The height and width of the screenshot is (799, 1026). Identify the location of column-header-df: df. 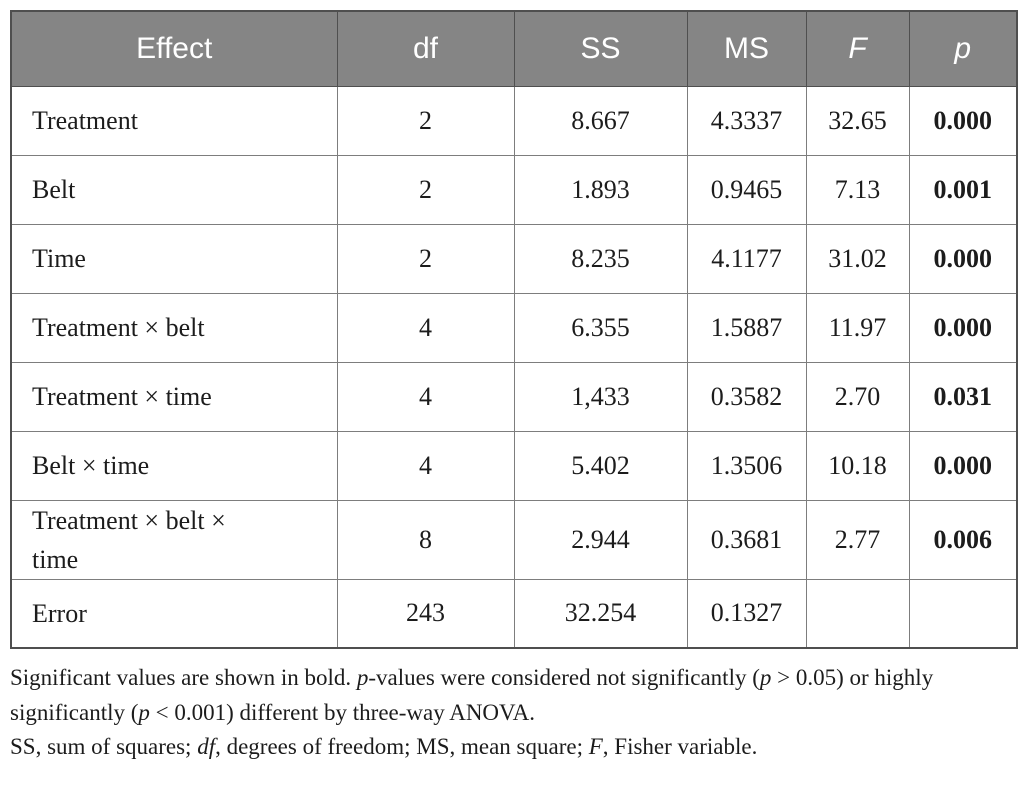
(425, 48).